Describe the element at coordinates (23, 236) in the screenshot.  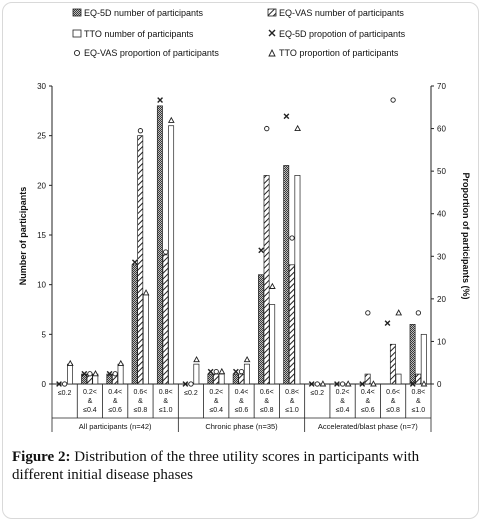
I see `y-axis-left-label: Number of participants` at that location.